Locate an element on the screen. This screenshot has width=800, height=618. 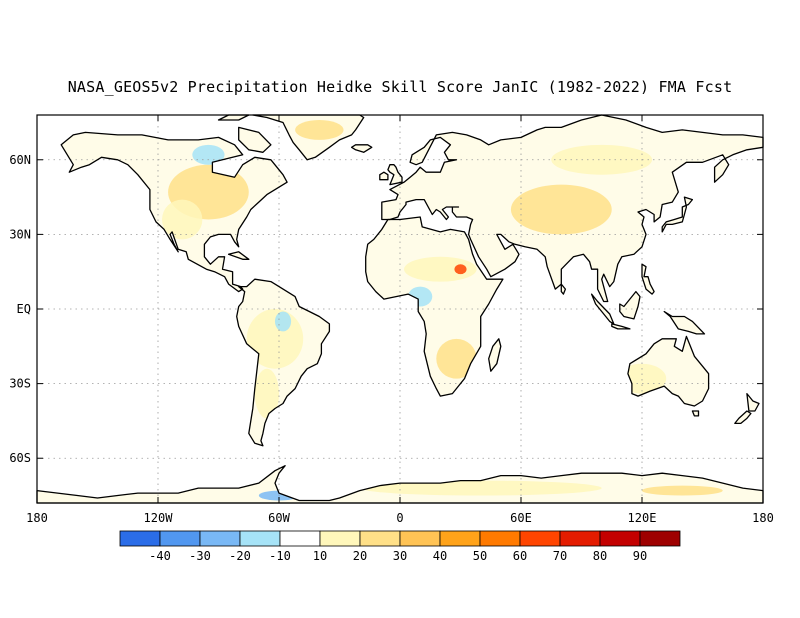
coast-iceland is located at coordinates (361, 148).